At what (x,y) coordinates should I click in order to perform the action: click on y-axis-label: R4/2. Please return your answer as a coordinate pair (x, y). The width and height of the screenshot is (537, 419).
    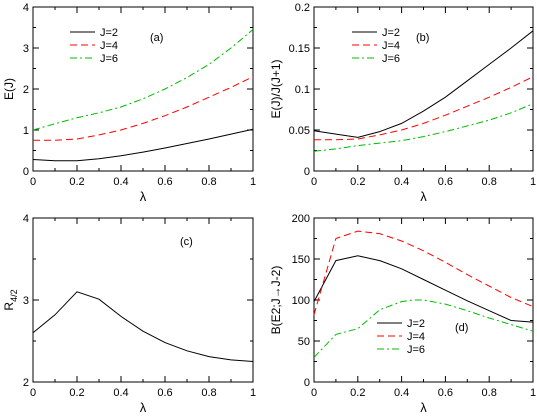
    Looking at the image, I should click on (10, 299).